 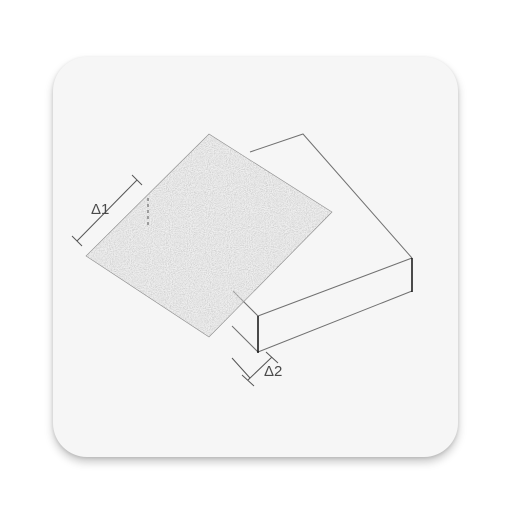 I want to click on block-top-back-edge, so click(x=331, y=196).